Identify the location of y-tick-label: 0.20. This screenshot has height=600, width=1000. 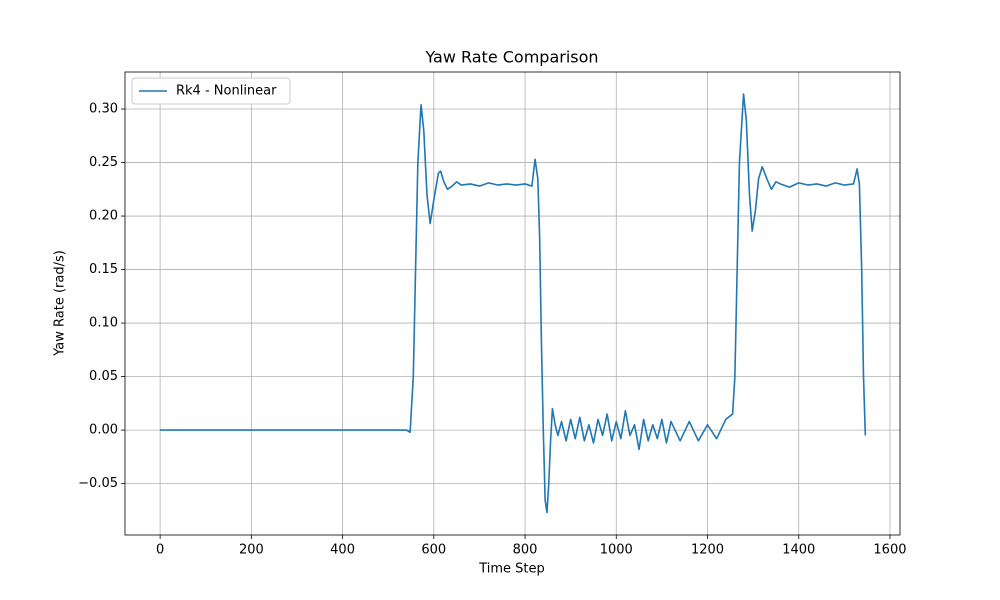
(103, 216).